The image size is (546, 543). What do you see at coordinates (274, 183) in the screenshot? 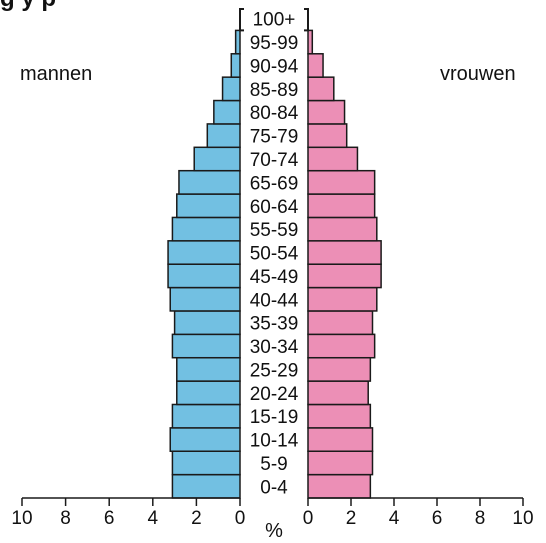
I see `age-group-label: 65-69` at bounding box center [274, 183].